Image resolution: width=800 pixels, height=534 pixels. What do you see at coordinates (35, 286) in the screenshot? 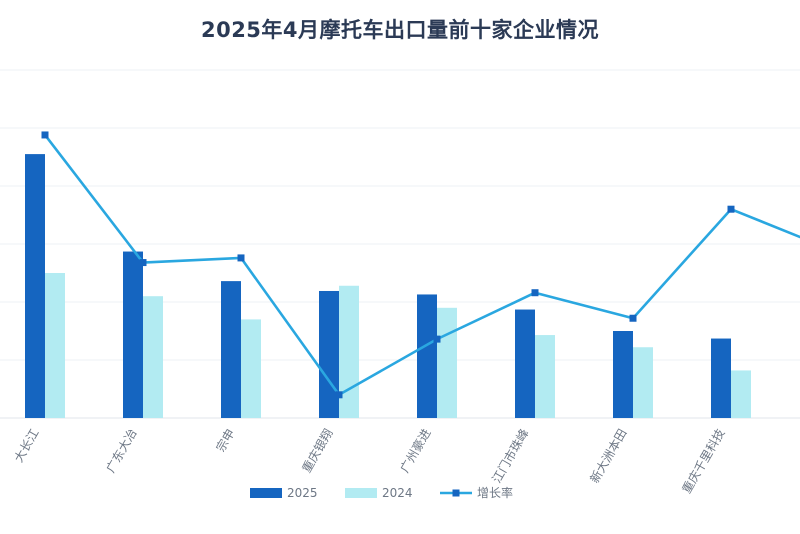
I see `bar-2025-大长江` at bounding box center [35, 286].